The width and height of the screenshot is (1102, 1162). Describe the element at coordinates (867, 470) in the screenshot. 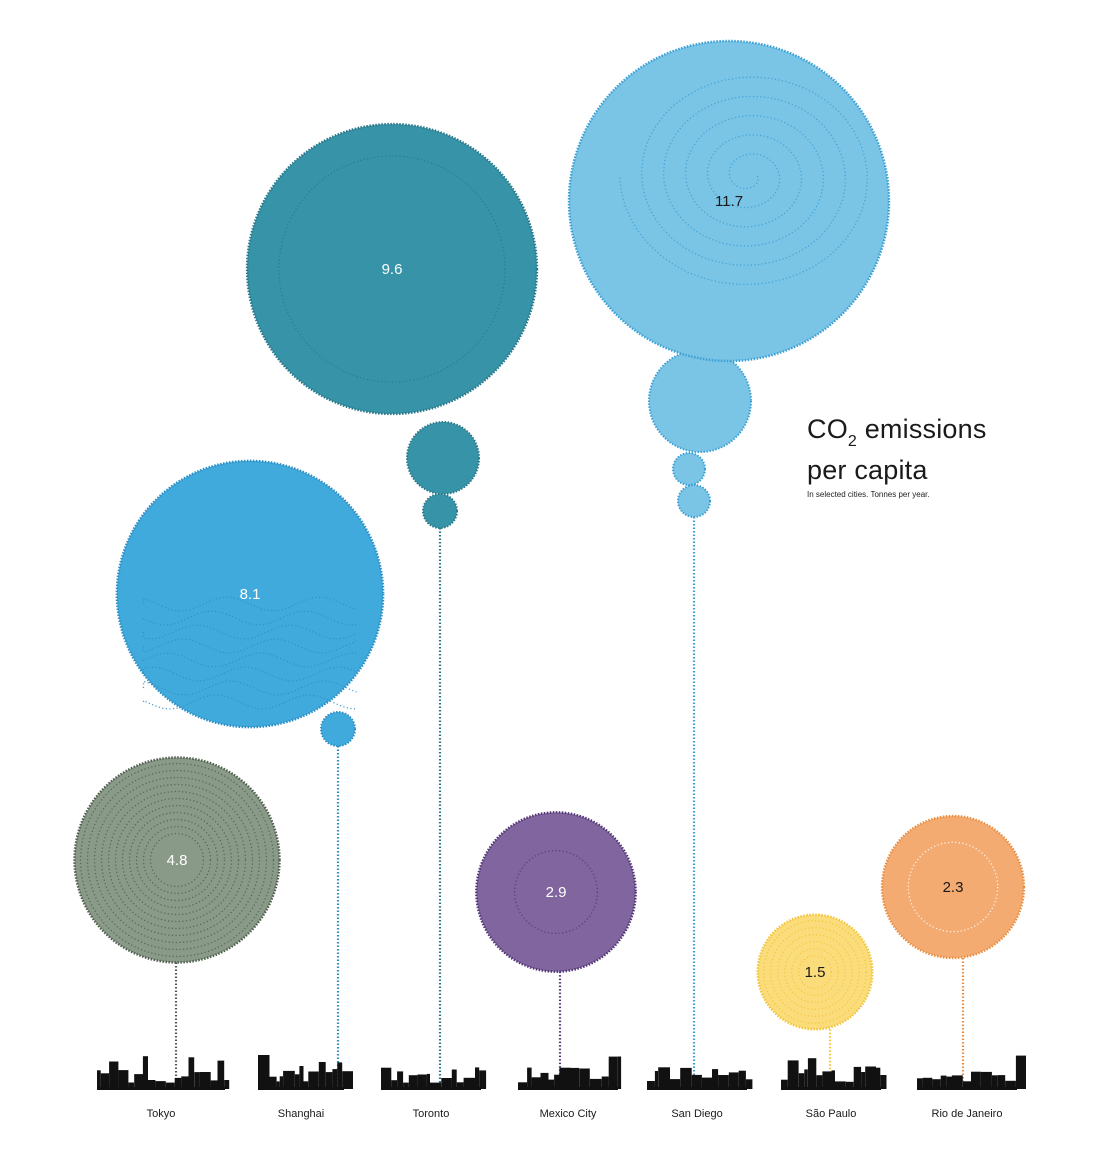

I see `chart-title-line2: per capita` at that location.